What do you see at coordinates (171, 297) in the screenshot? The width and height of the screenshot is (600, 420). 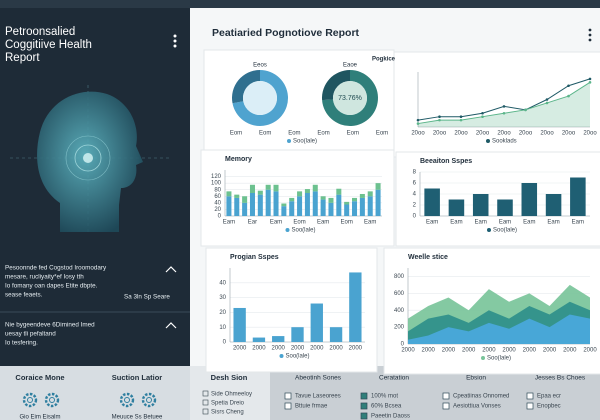 I see `chevron-up` at bounding box center [171, 297].